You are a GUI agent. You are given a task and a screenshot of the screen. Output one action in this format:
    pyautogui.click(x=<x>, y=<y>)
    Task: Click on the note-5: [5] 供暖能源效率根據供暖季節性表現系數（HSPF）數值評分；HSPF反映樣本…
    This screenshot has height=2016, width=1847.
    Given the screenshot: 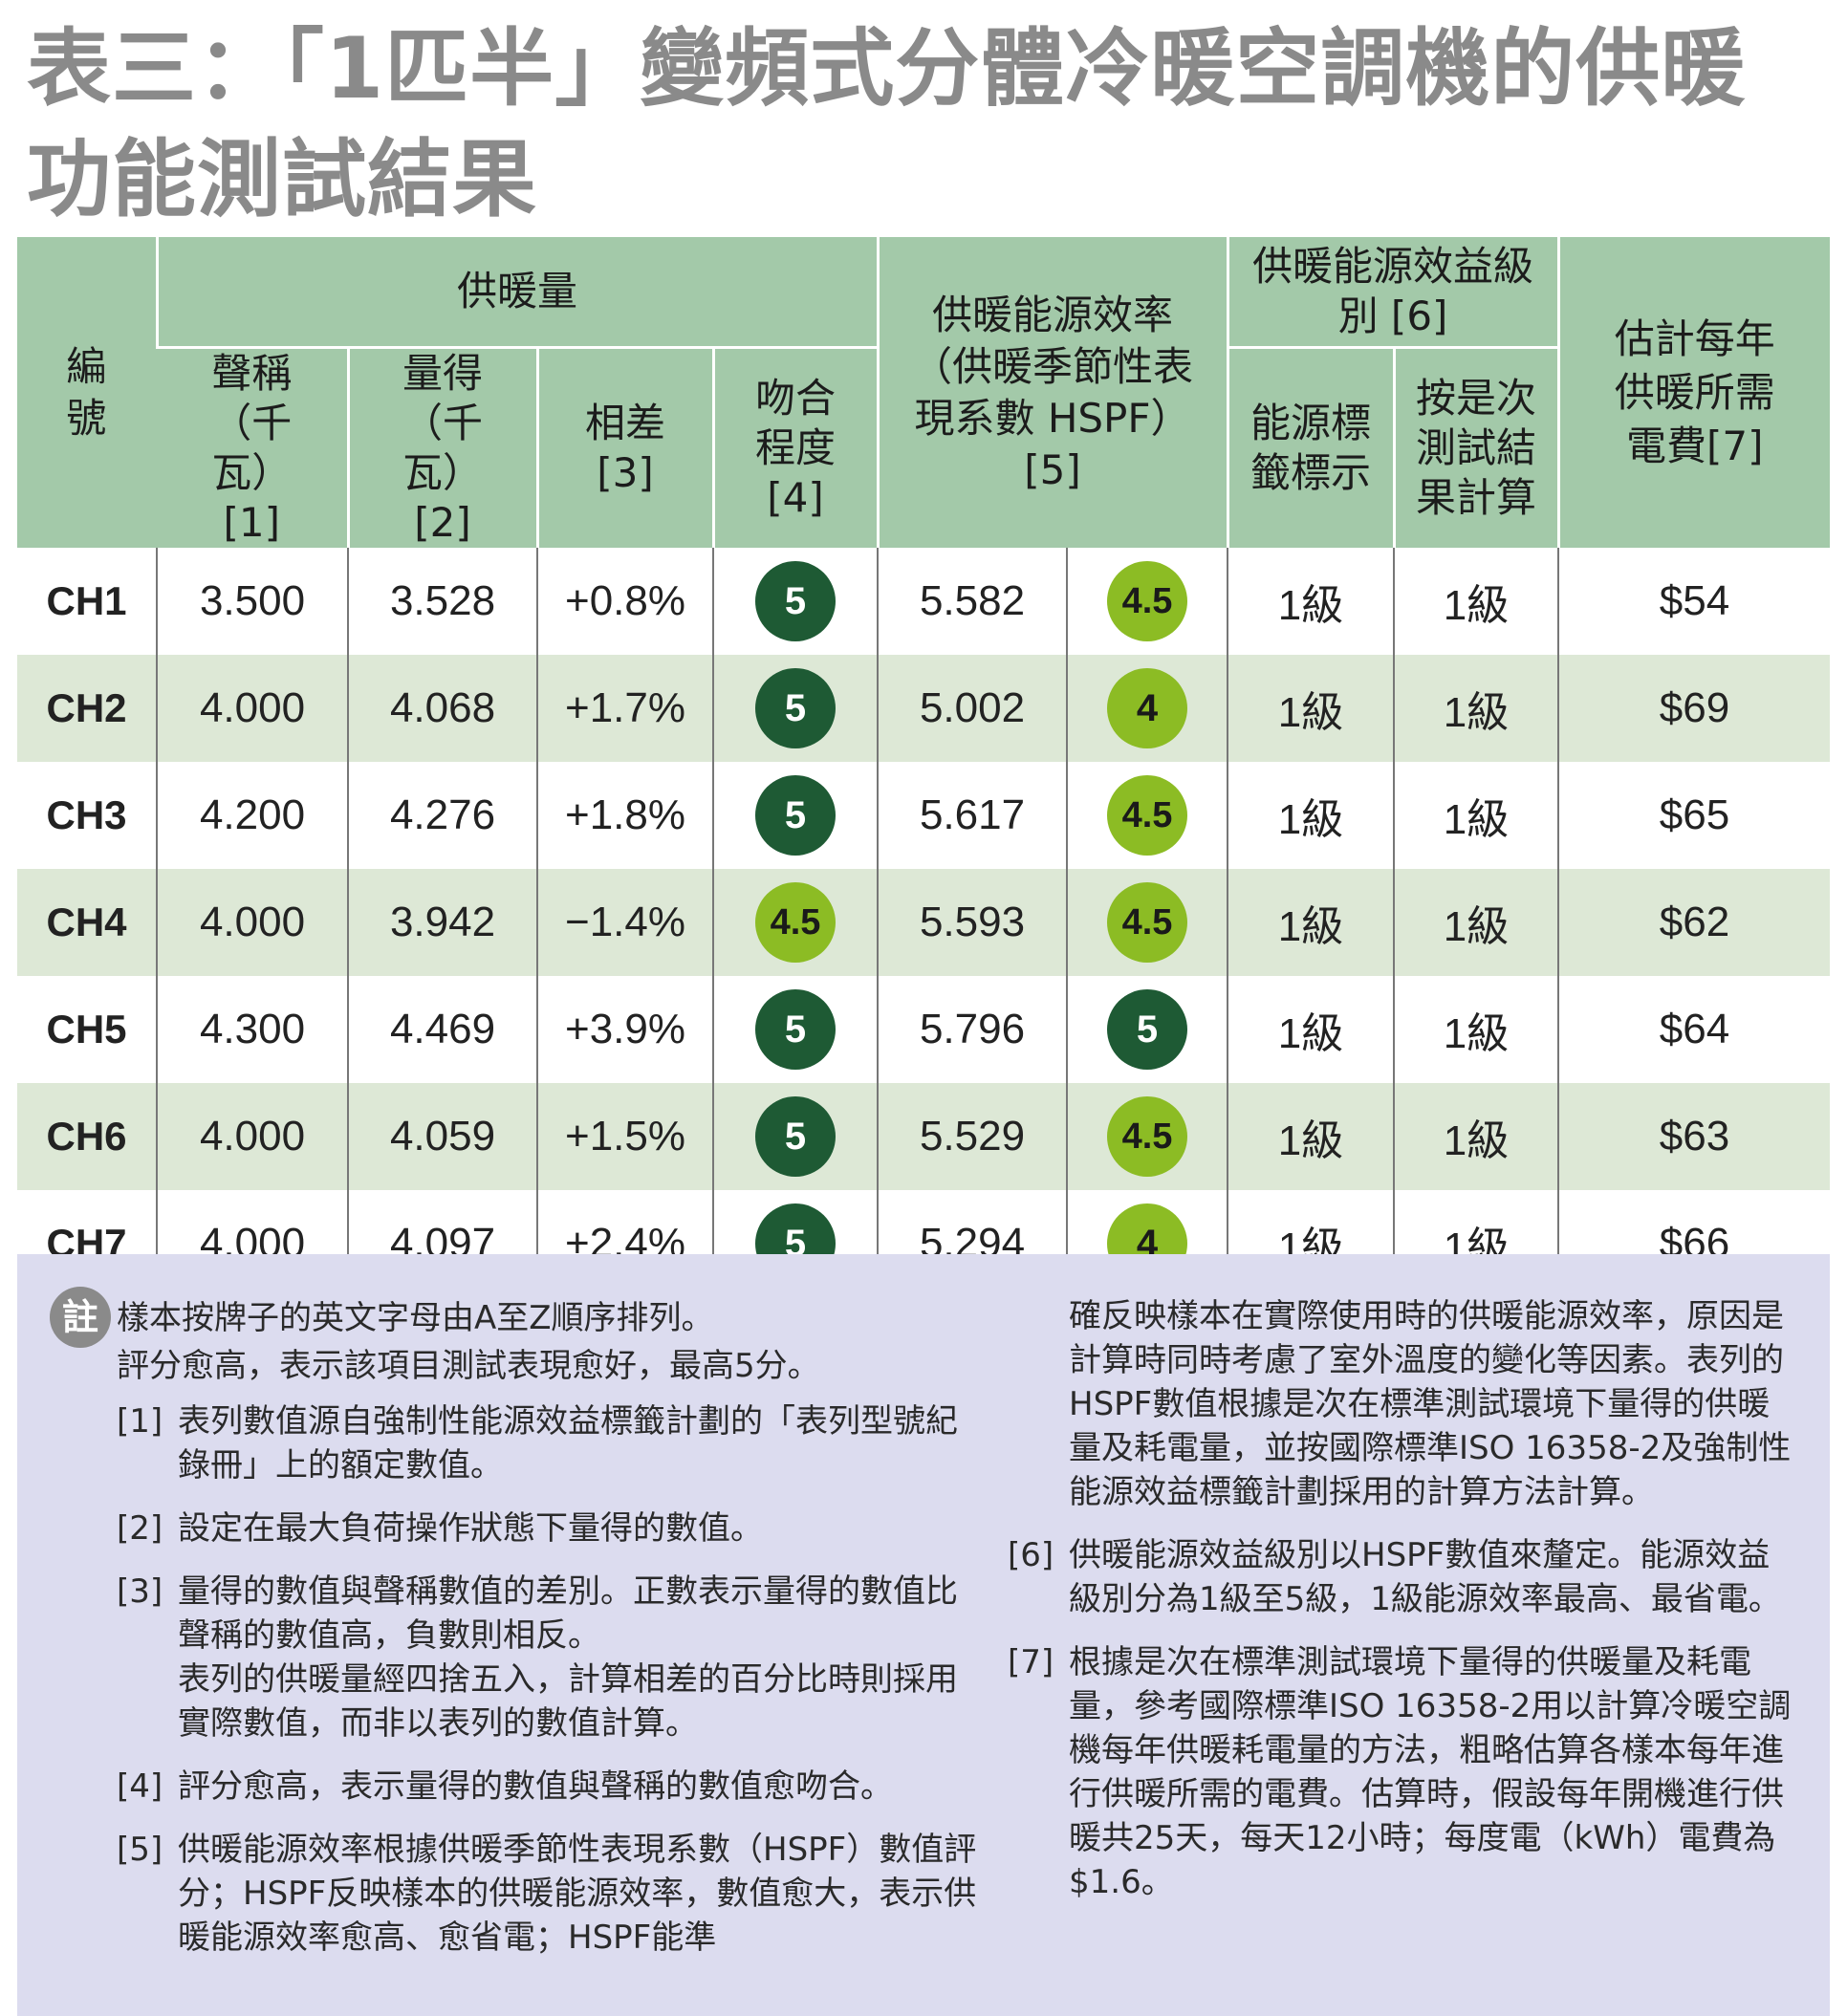 What is the action you would take?
    pyautogui.click(x=547, y=1894)
    